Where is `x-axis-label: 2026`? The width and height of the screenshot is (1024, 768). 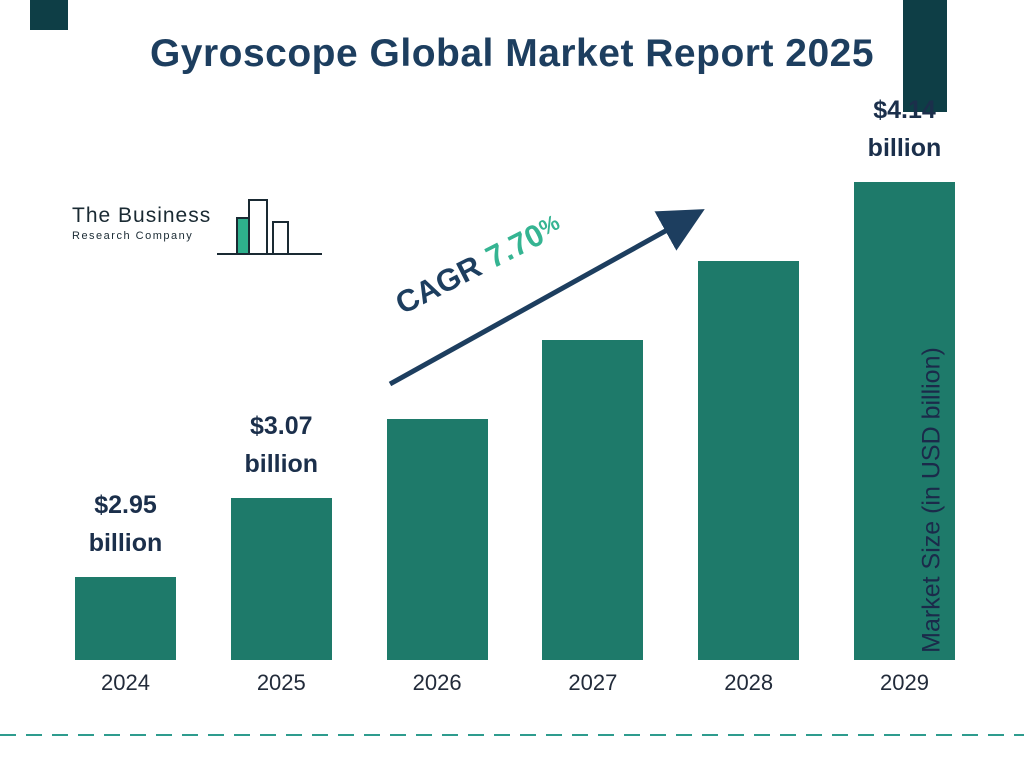
x-axis-label: 2026 is located at coordinates (437, 682).